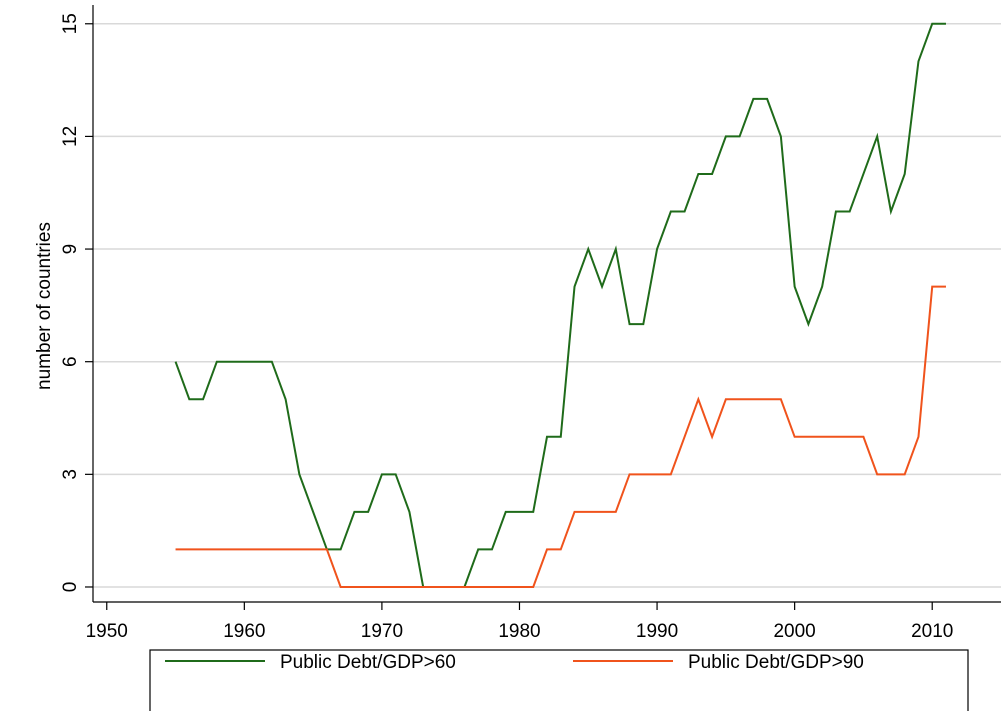 The width and height of the screenshot is (1004, 711). I want to click on legend-label: Public Debt/GDP>60, so click(368, 662).